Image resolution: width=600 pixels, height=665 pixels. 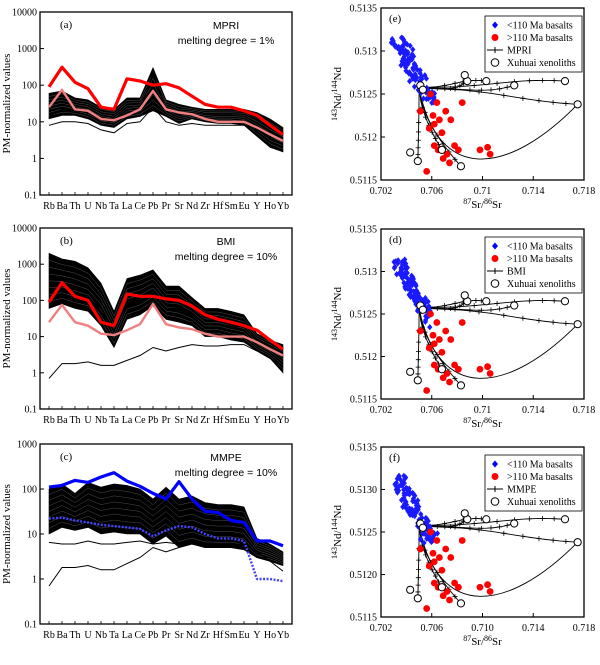 What do you see at coordinates (29, 301) in the screenshot?
I see `y-tick-label: 100` at bounding box center [29, 301].